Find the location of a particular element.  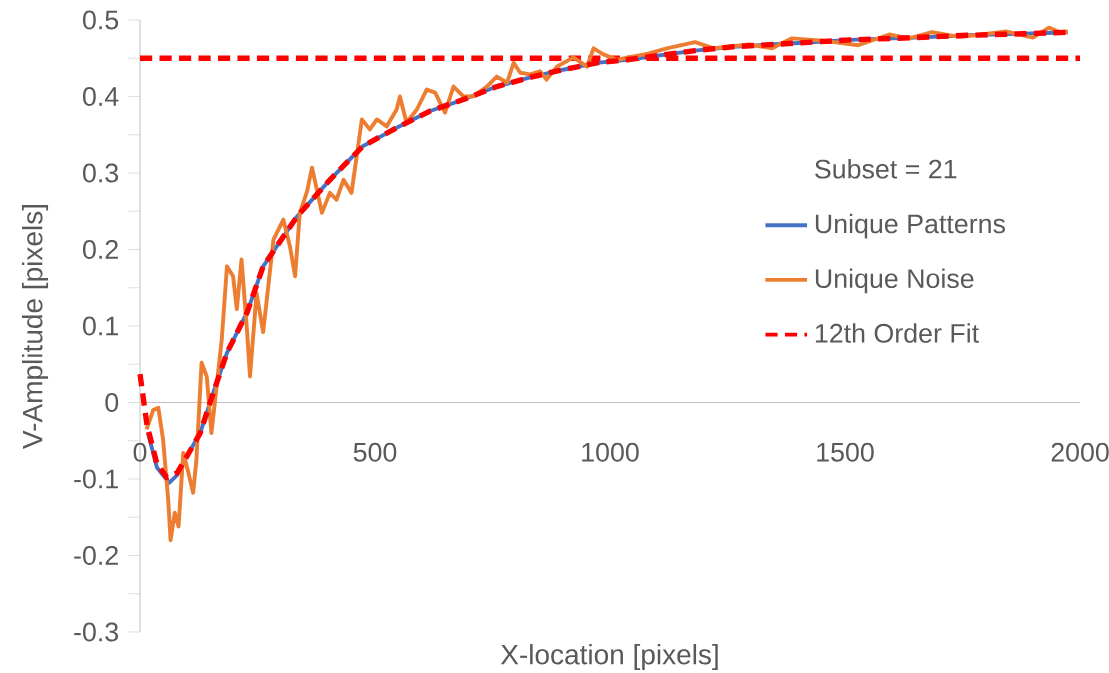

y-tick-label: -0.2 is located at coordinates (96, 555).